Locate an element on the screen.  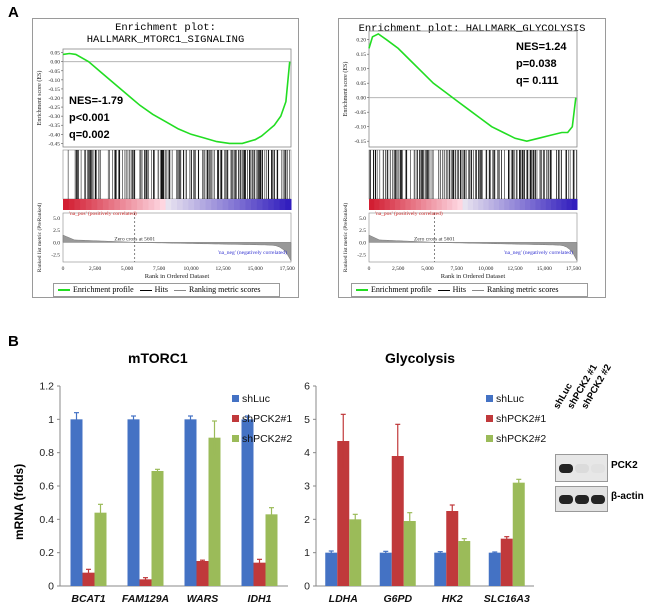
y-tick-label: 0.8 is located at coordinates (46, 453).